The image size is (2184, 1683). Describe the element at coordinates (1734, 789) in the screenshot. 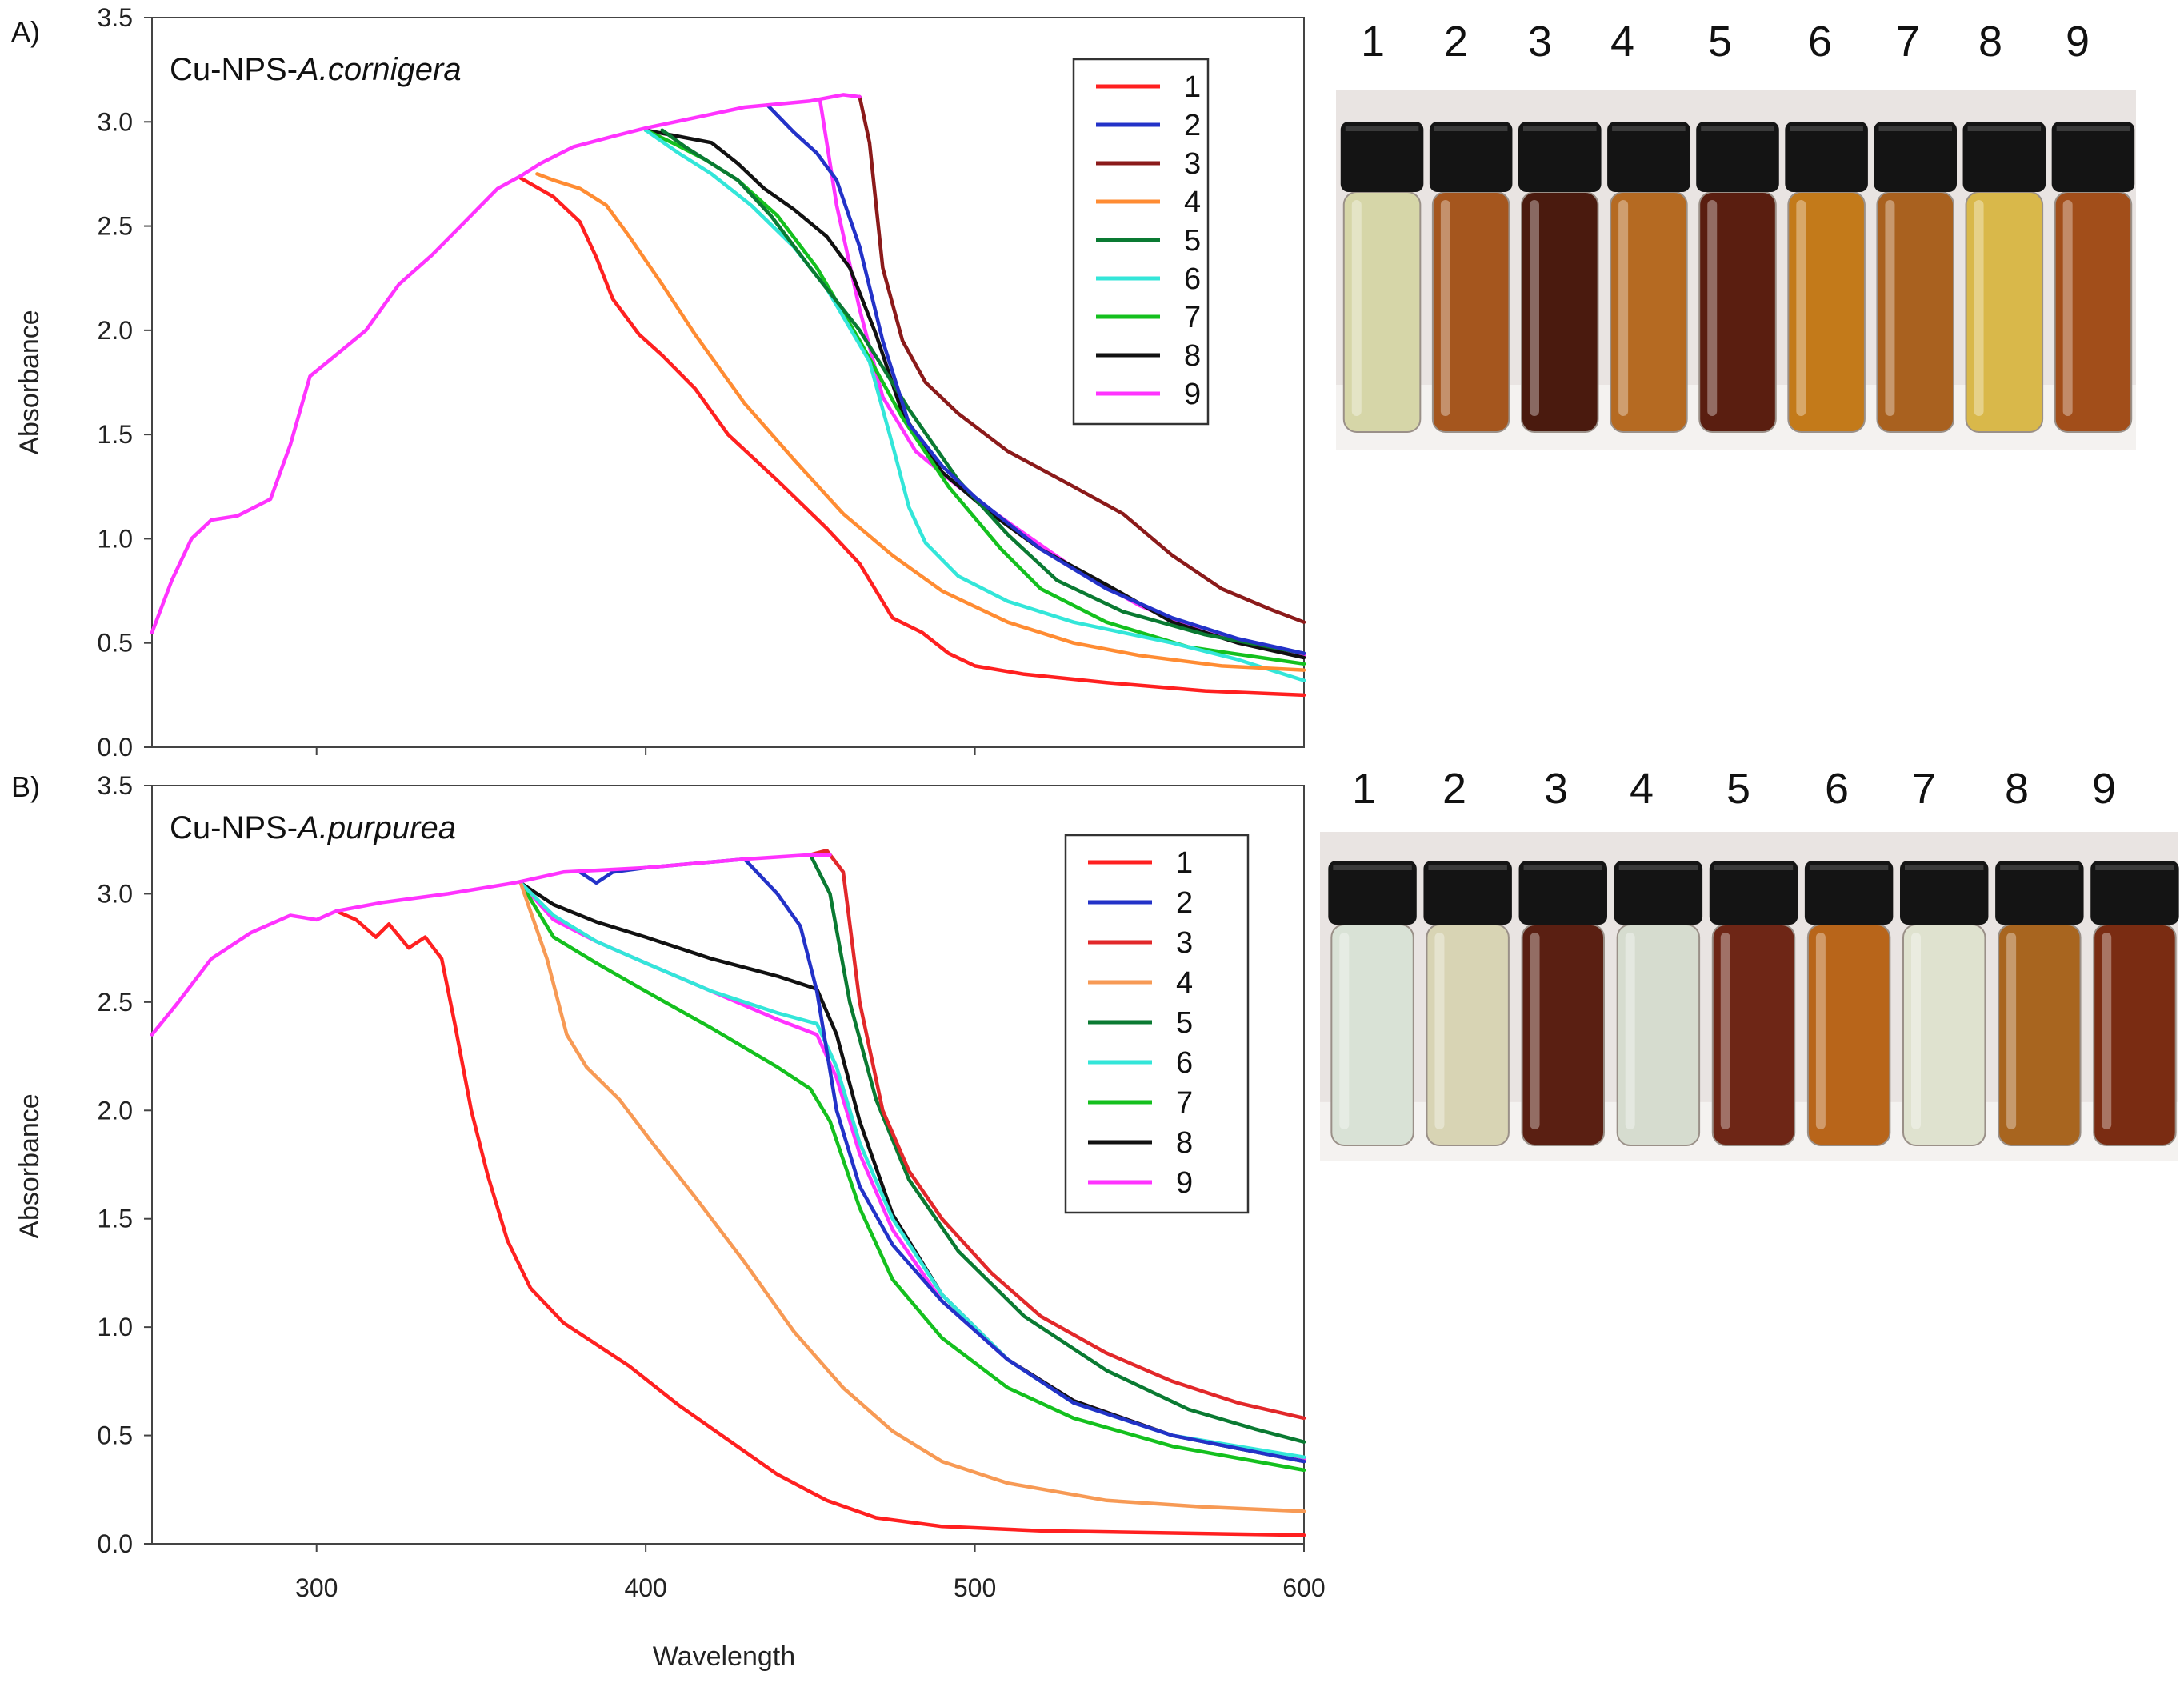

I see `vial-numbers-b: 1 2 3 4 5 6 7 8 9` at that location.